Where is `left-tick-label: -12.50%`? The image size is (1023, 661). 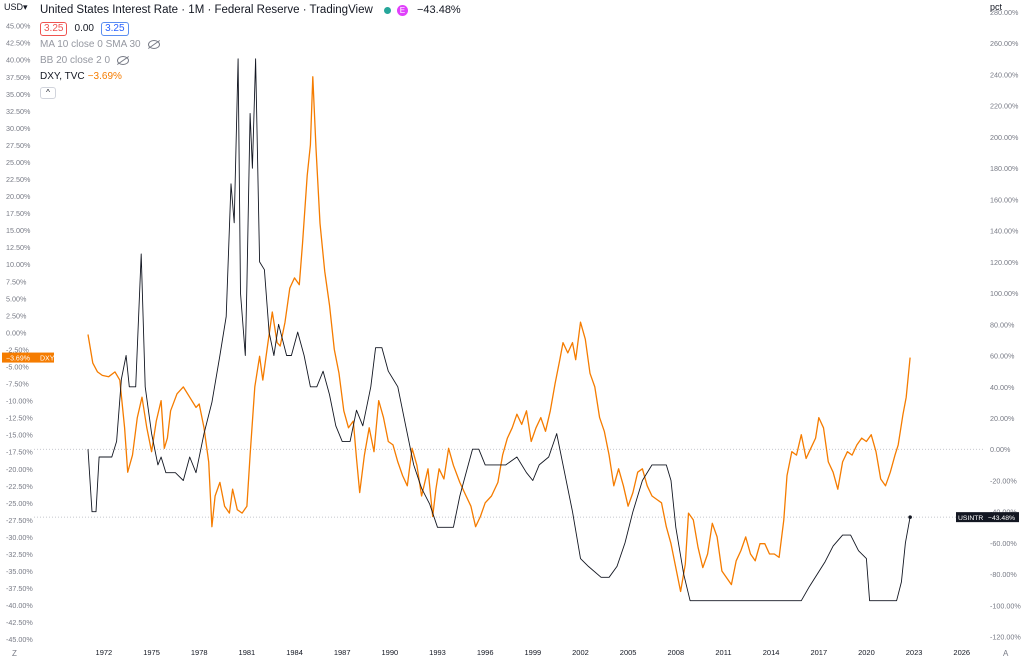 left-tick-label: -12.50% is located at coordinates (19, 418).